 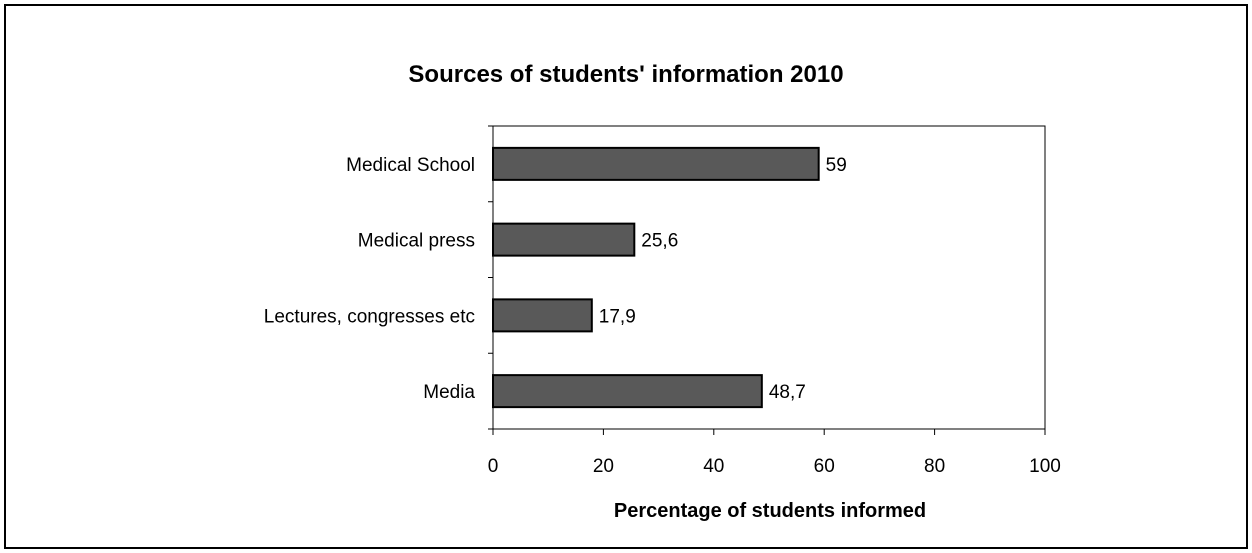 I want to click on x-tick-label: 20, so click(x=603, y=466).